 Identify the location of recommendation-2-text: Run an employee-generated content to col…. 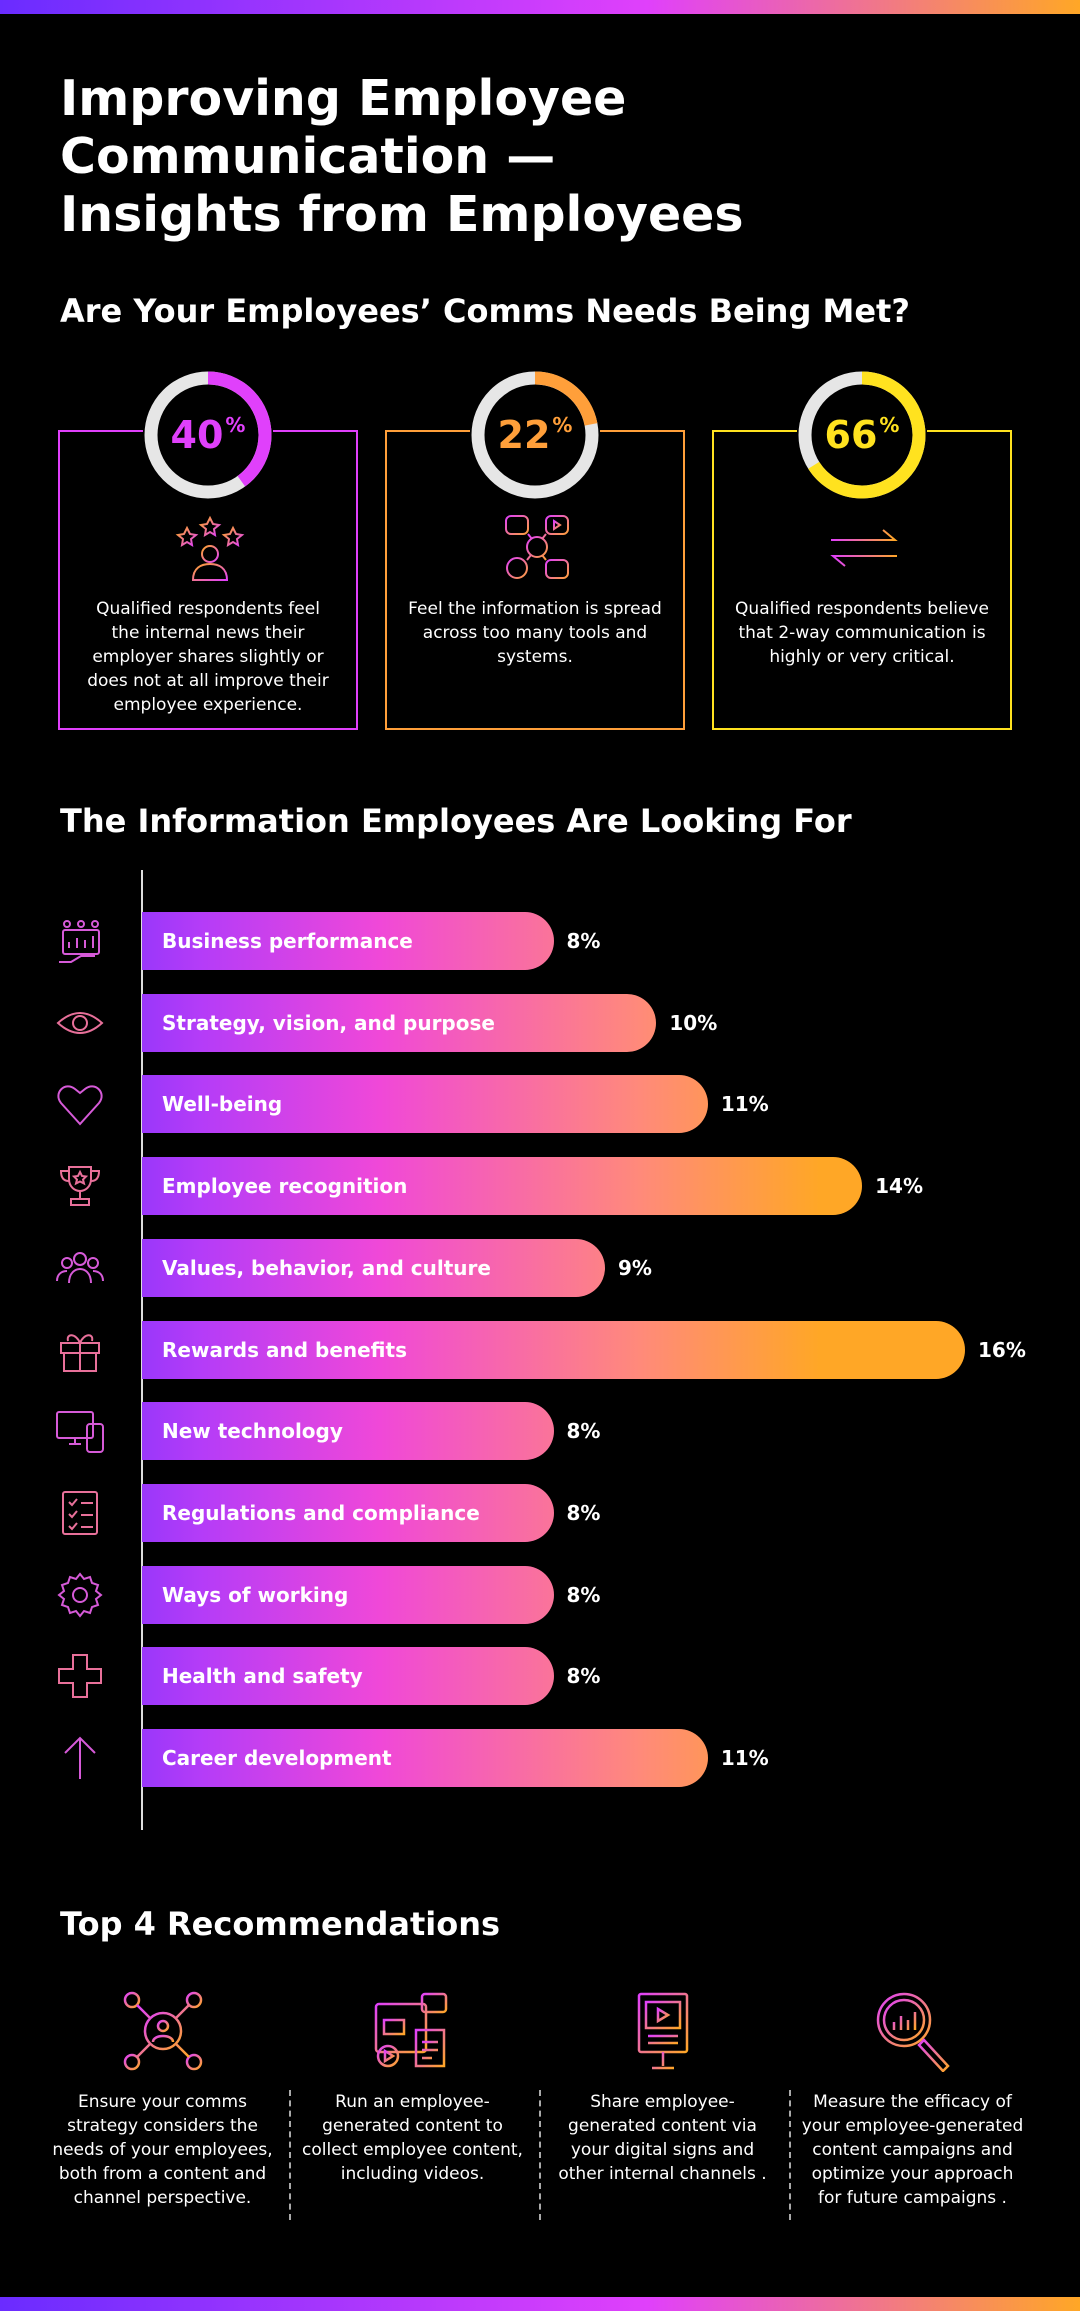
(412, 2138).